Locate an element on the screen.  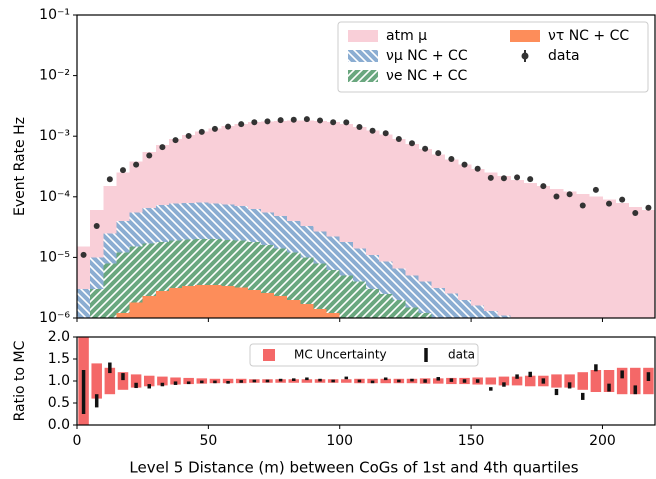
y-axis-label: Ratio to MC is located at coordinates (20, 380).